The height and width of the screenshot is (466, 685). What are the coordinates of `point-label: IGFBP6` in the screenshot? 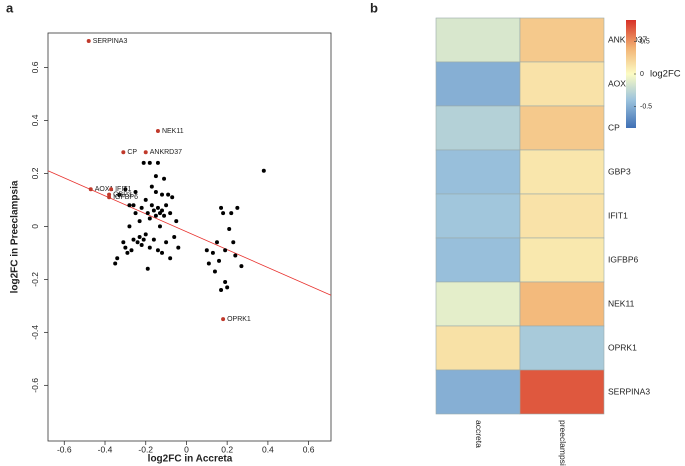 It's located at (125, 197).